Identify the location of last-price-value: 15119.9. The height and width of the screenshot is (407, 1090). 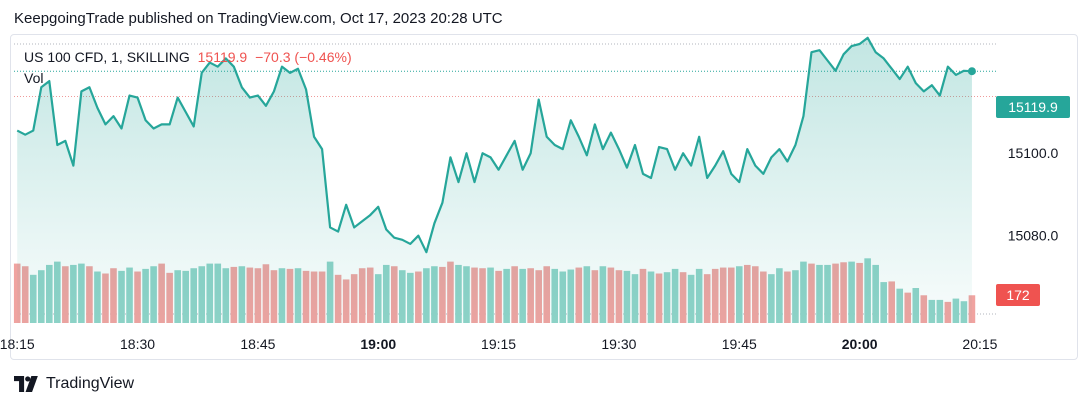
(222, 57).